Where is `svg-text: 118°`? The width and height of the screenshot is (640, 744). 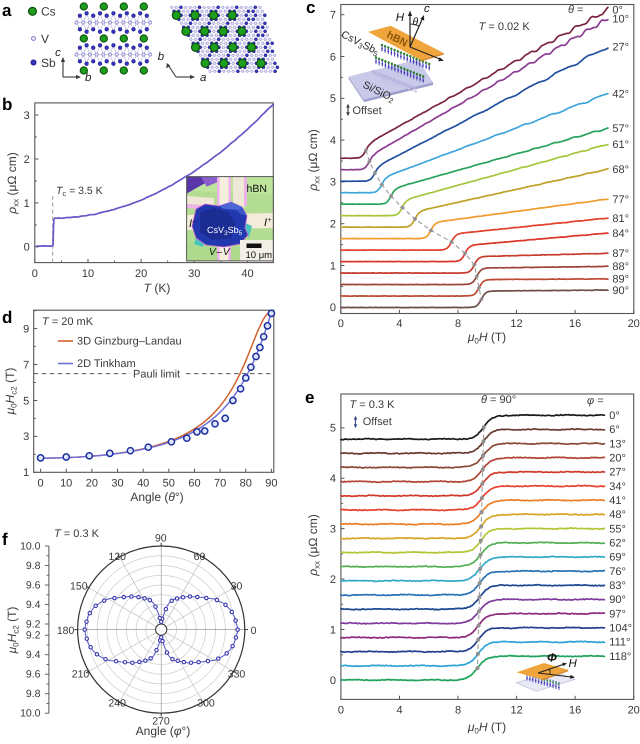 svg-text: 118° is located at coordinates (620, 657).